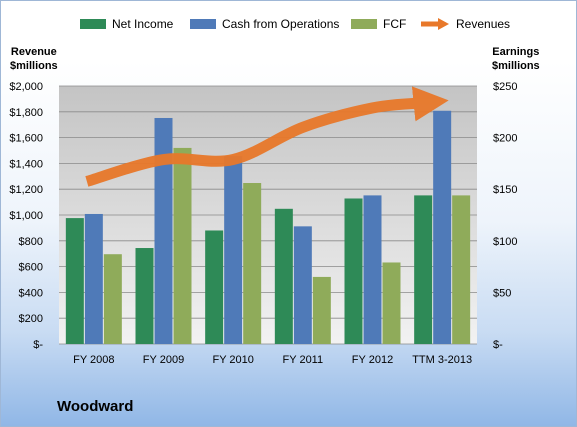 This screenshot has width=577, height=427. I want to click on left-axis-title-line2: $millions, so click(34, 66).